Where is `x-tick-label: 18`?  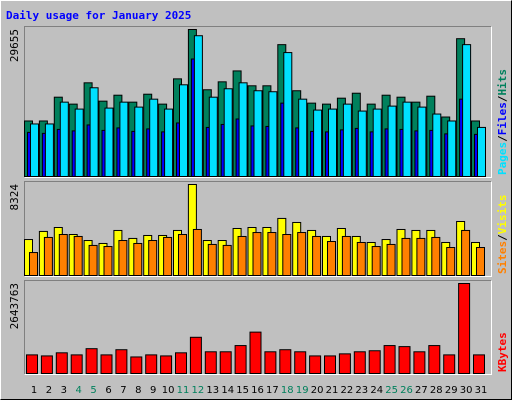 x-tick-label: 18 is located at coordinates (287, 390).